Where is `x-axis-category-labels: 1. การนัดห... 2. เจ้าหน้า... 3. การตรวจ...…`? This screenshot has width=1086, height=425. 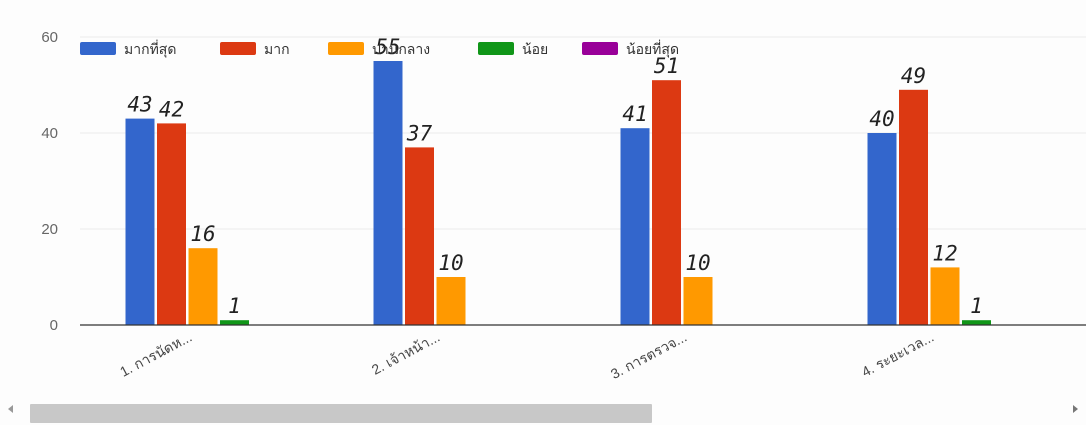
x-axis-category-labels: 1. การนัดห... 2. เจ้าหน้า... 3. การตรวจ...… is located at coordinates (526, 355).